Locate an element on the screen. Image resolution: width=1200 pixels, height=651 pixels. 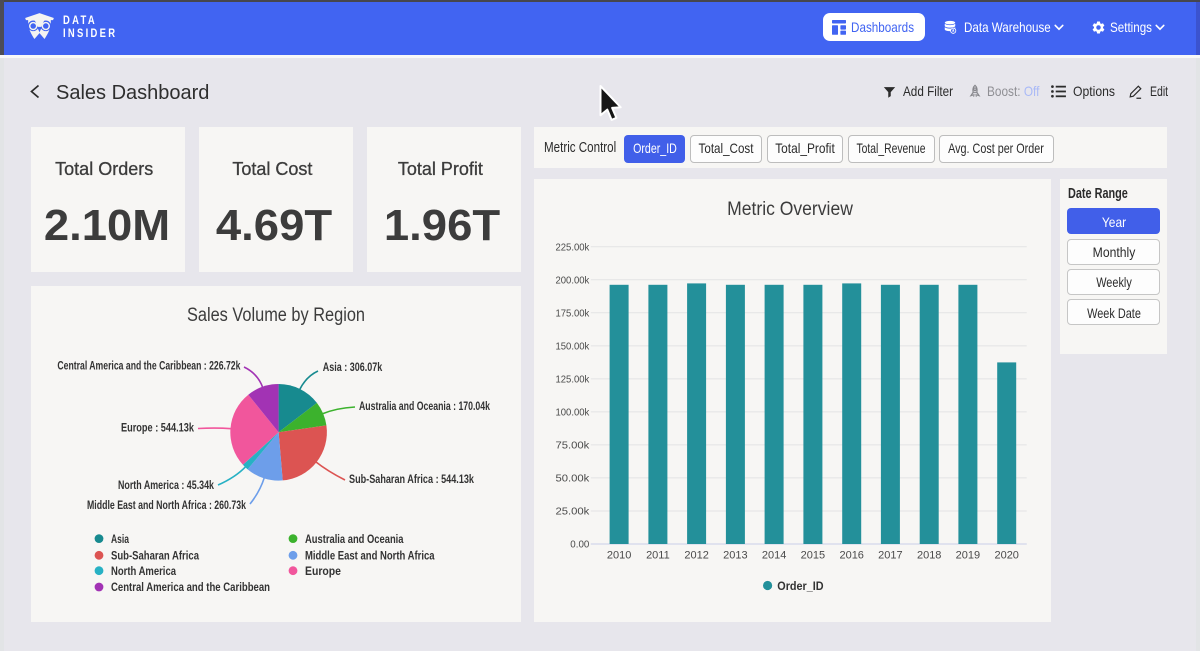
svg-text: Asia : 306.07k is located at coordinates (353, 368).